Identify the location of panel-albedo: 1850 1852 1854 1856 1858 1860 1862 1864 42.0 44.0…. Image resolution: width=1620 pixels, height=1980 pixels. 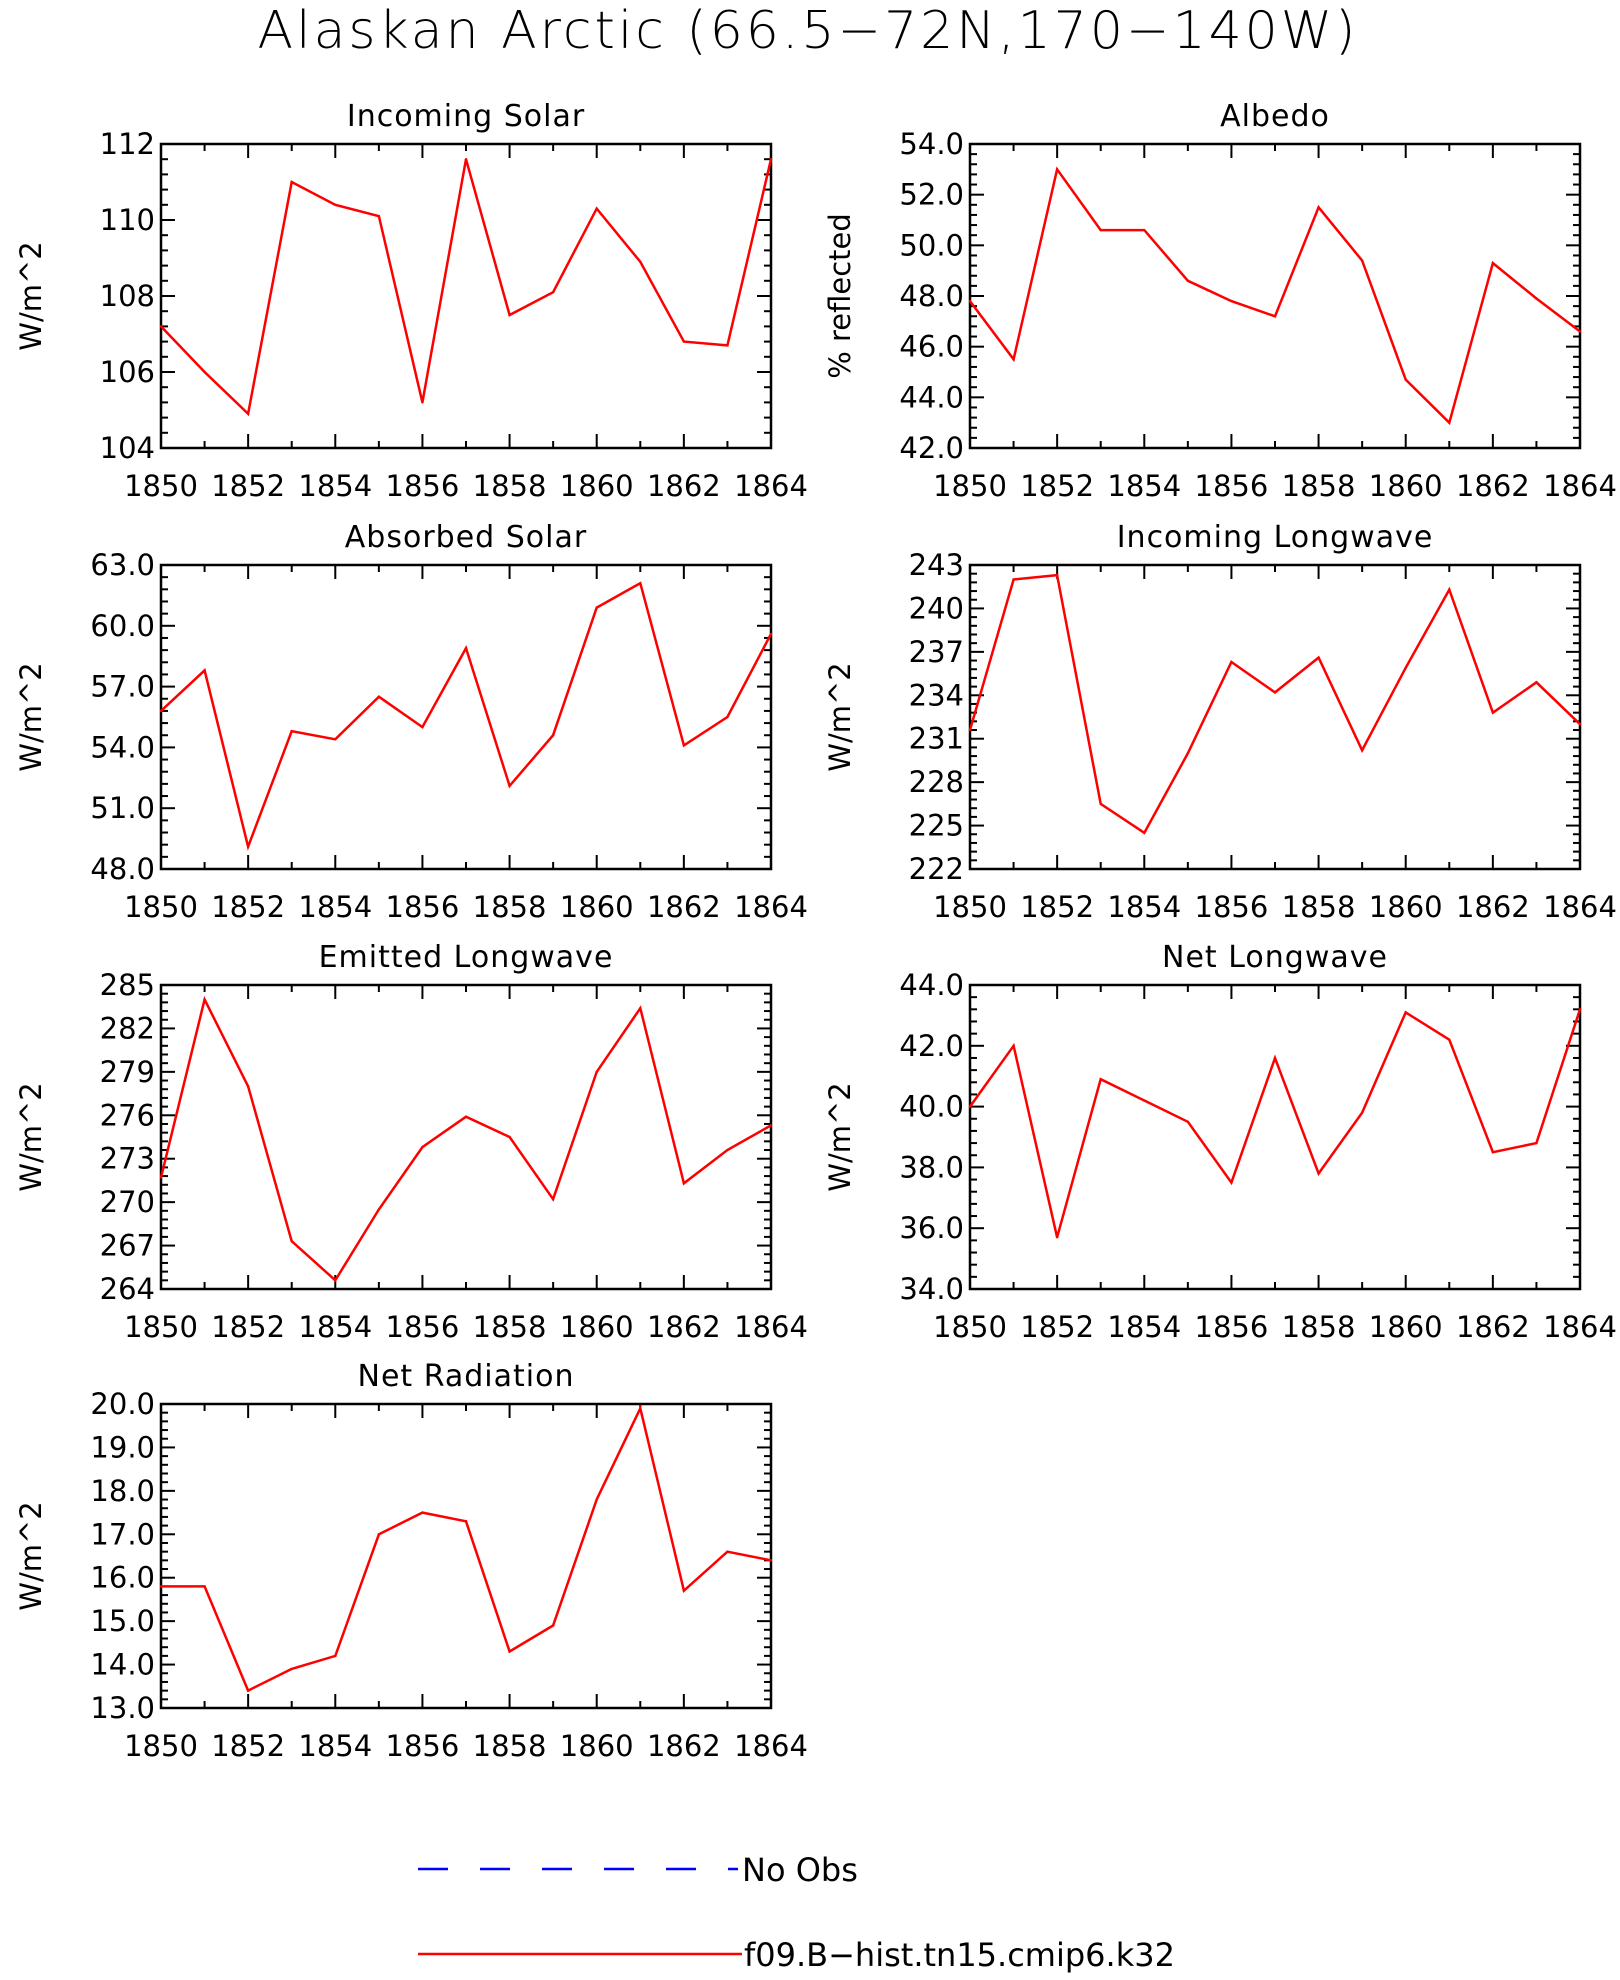
(1220, 301).